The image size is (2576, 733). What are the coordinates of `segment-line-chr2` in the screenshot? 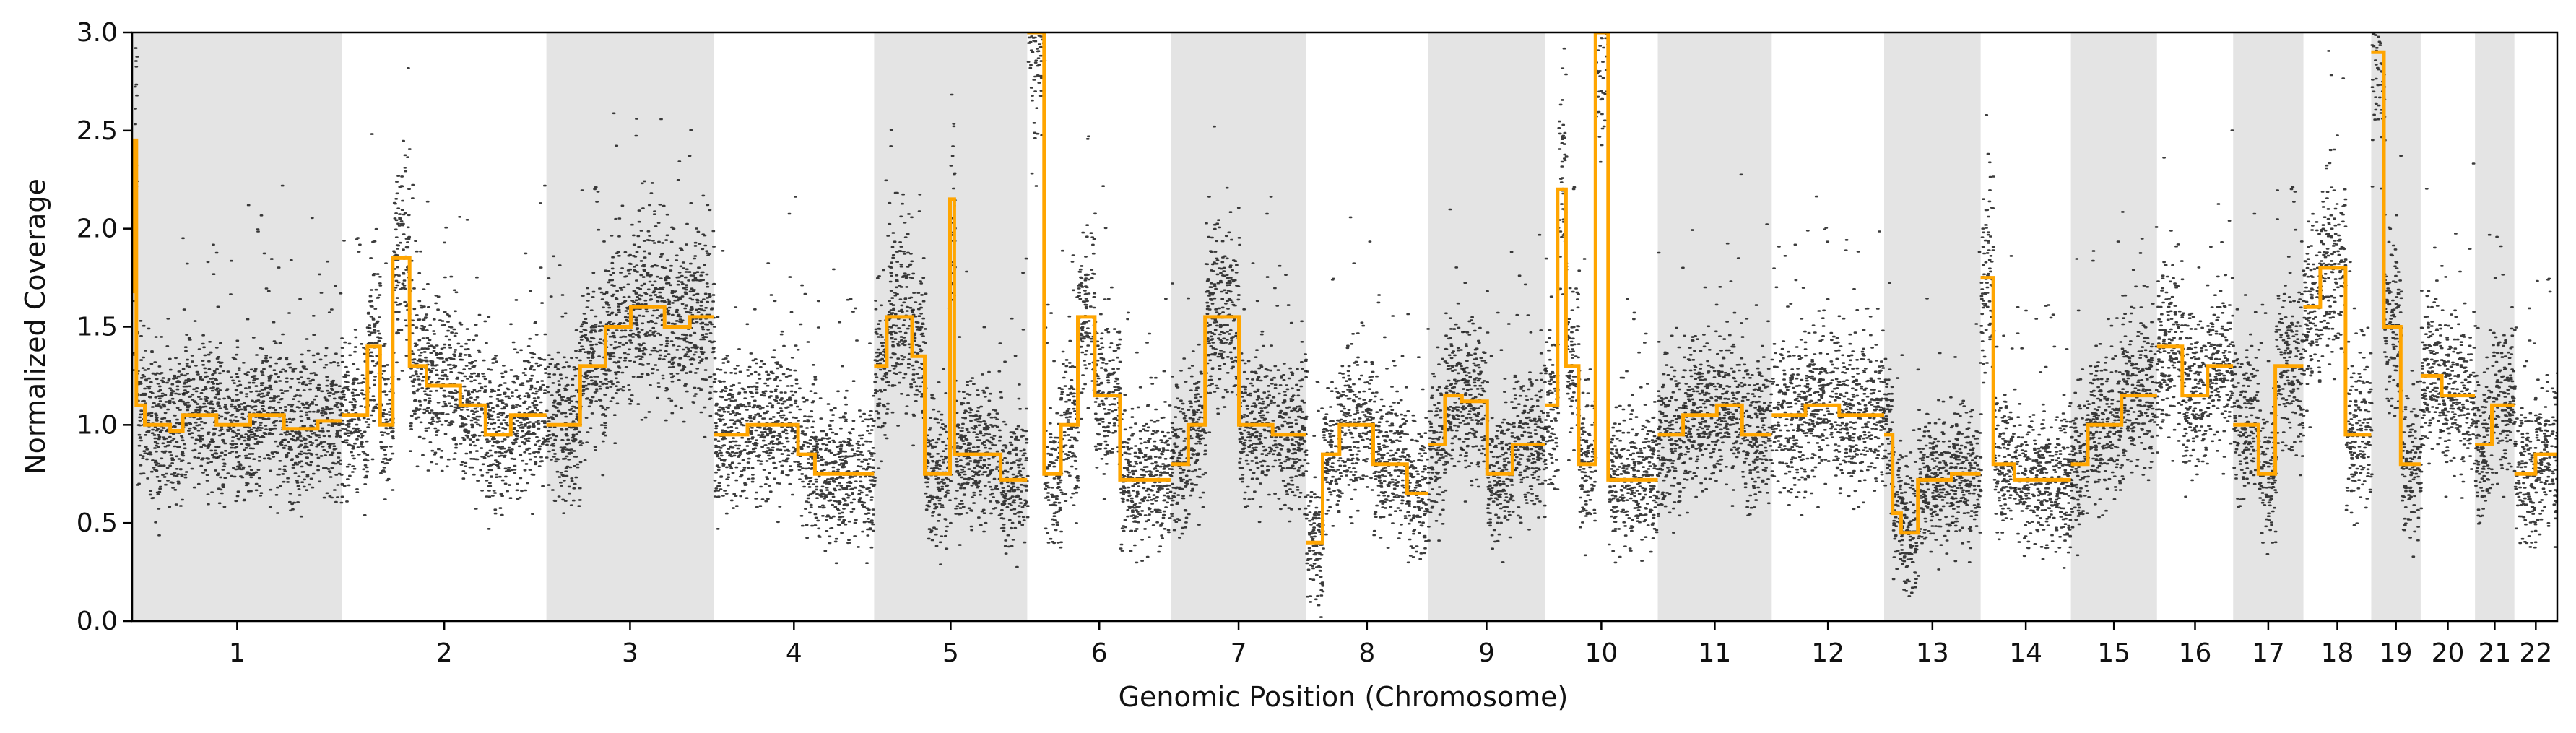 It's located at (444, 346).